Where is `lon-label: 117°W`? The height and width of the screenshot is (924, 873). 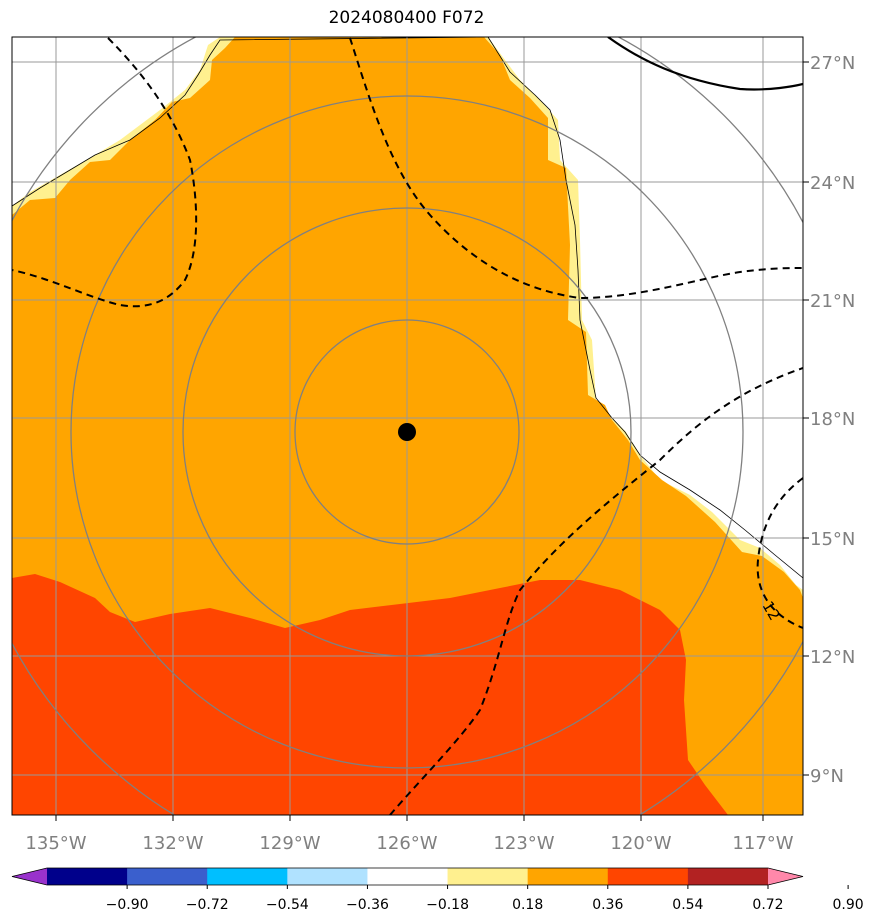 lon-label: 117°W is located at coordinates (762, 843).